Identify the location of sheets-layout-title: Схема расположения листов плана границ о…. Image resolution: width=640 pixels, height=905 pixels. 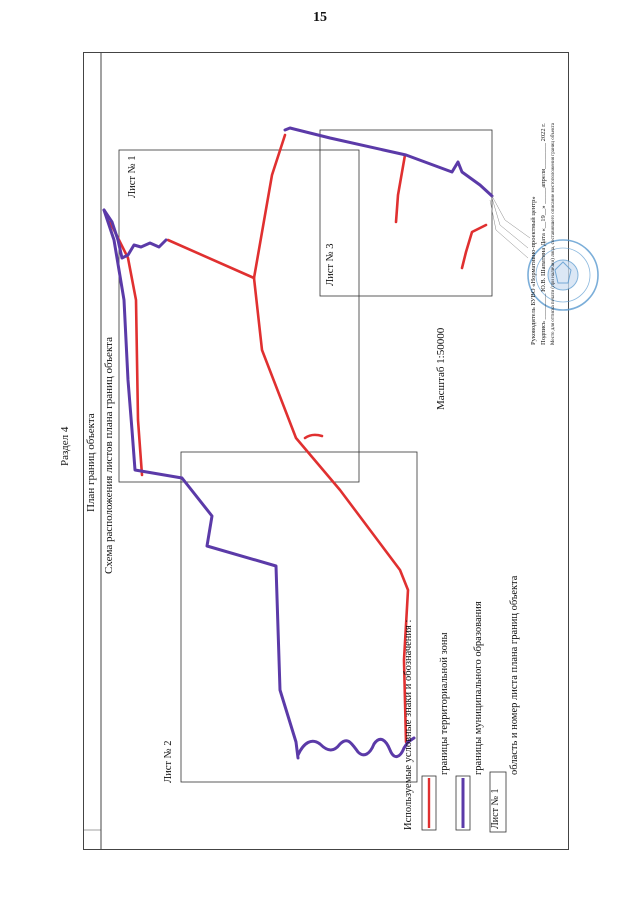
(109, 455).